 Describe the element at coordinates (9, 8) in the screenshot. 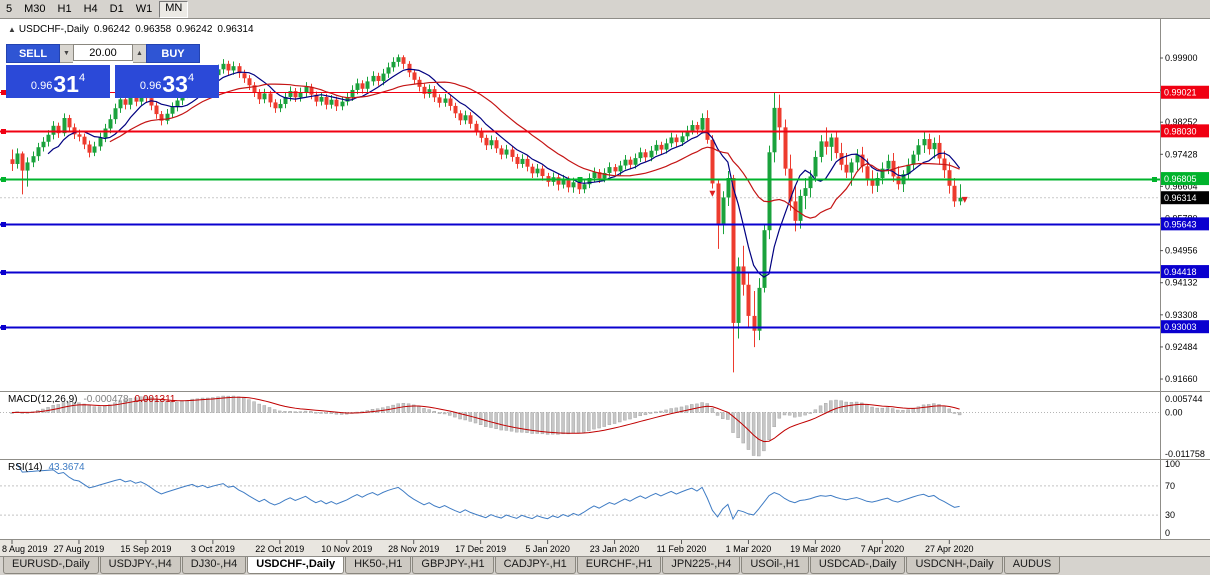

I see `timeframe-button-5: 5` at that location.